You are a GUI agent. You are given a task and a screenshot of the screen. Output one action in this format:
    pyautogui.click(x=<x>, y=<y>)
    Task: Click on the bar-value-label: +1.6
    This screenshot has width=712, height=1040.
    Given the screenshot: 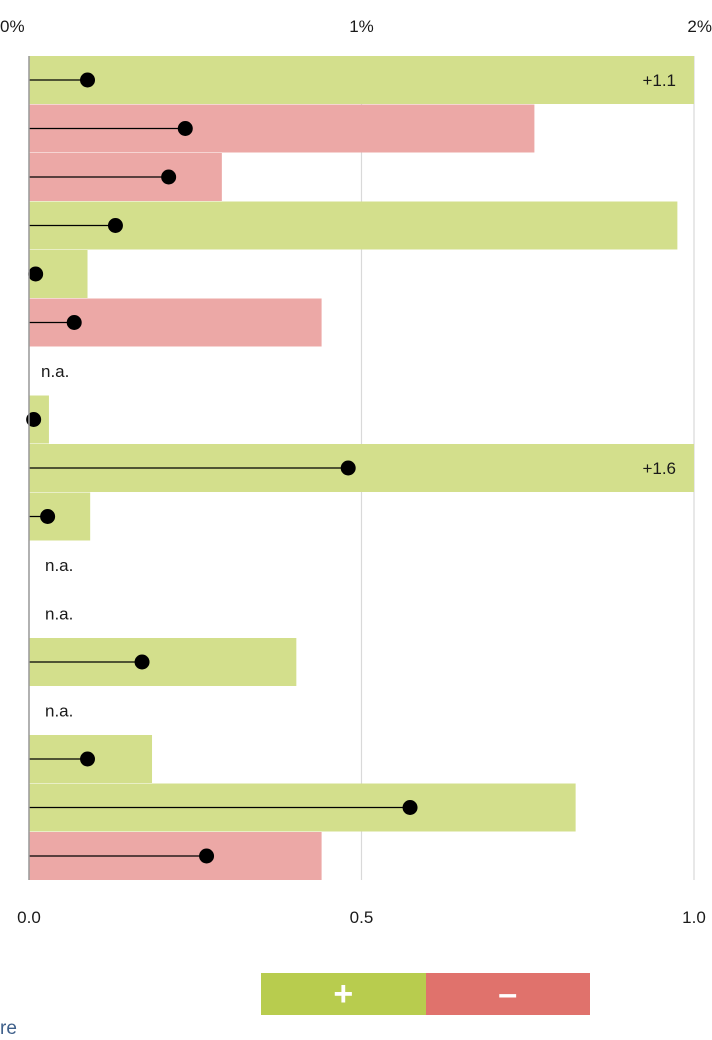 What is the action you would take?
    pyautogui.click(x=659, y=468)
    